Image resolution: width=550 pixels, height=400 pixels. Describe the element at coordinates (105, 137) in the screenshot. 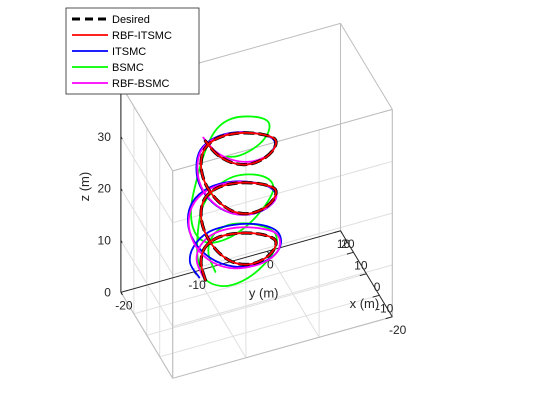

I see `z-tick-label: 30` at that location.